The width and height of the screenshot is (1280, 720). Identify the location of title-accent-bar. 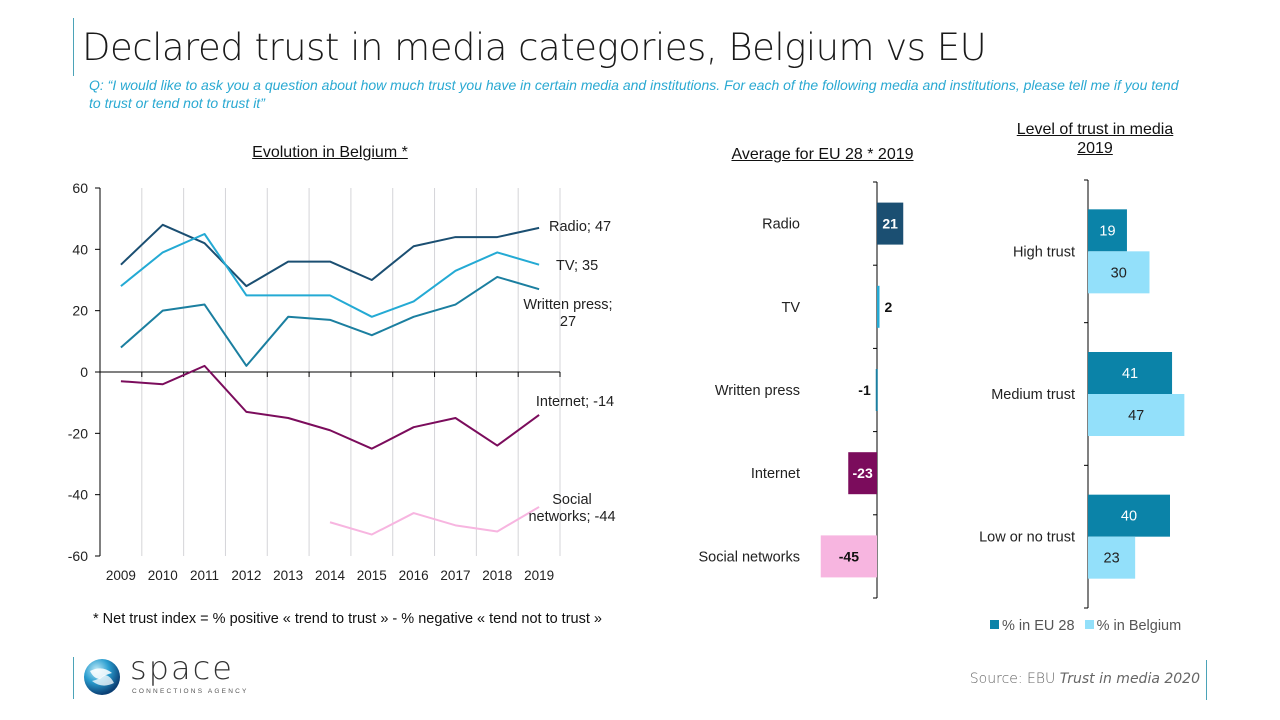
(73, 47).